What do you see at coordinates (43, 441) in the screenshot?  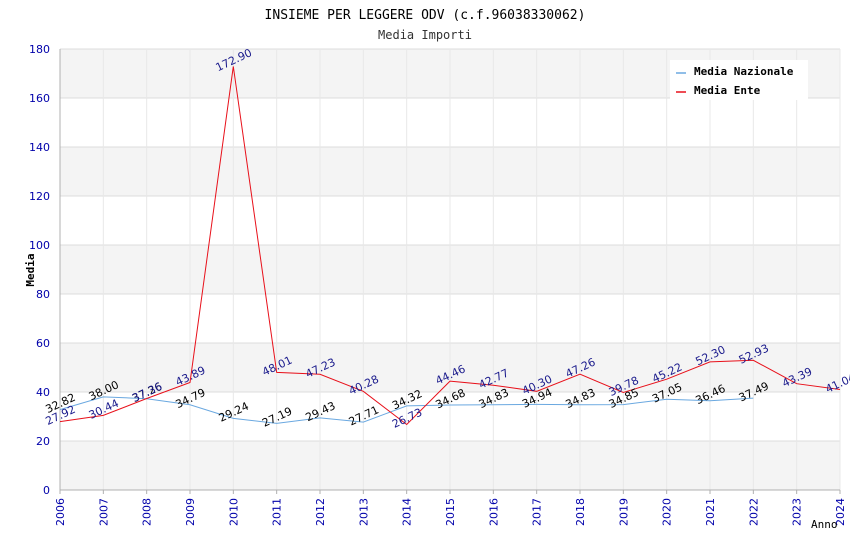 I see `y-tick-label: 20` at bounding box center [43, 441].